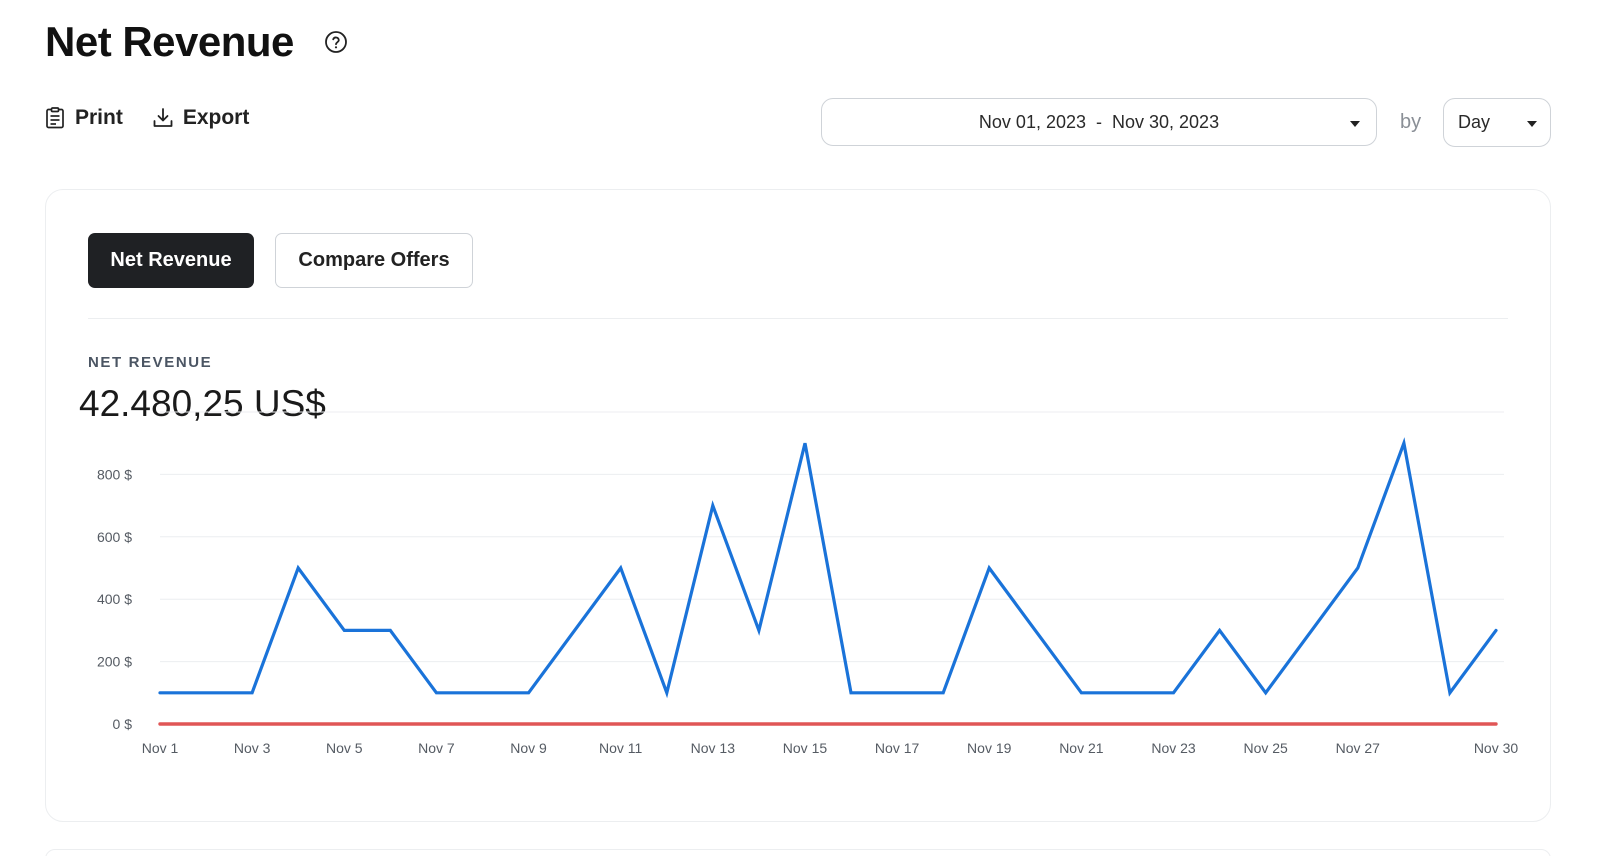 Image resolution: width=1600 pixels, height=856 pixels. What do you see at coordinates (1173, 748) in the screenshot?
I see `x-tick-label: Nov 23` at bounding box center [1173, 748].